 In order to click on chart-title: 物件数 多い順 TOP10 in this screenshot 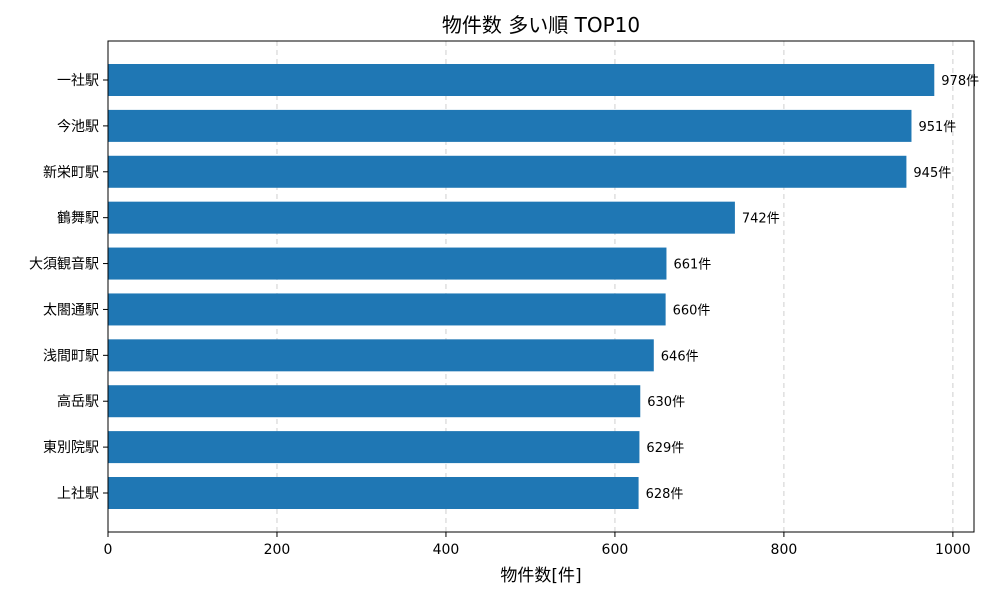, I will do `click(541, 25)`.